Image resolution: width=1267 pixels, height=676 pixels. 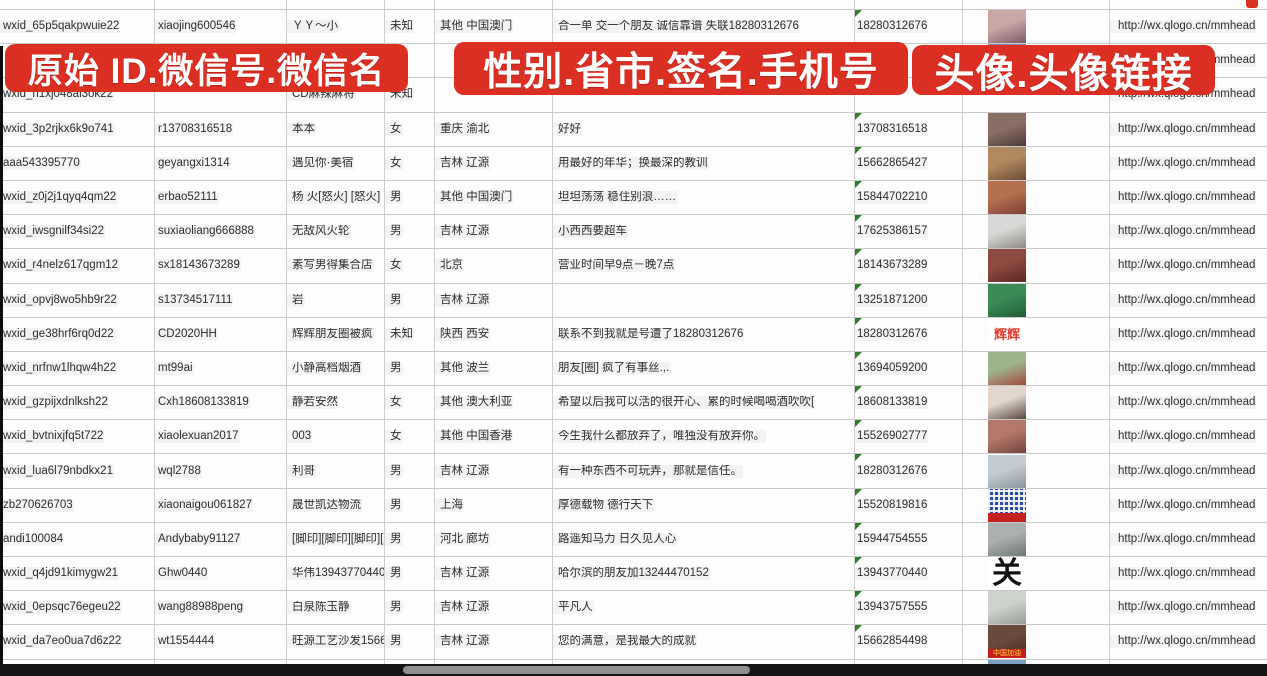 I want to click on cell-wechat-account: s13734517111, so click(x=221, y=300).